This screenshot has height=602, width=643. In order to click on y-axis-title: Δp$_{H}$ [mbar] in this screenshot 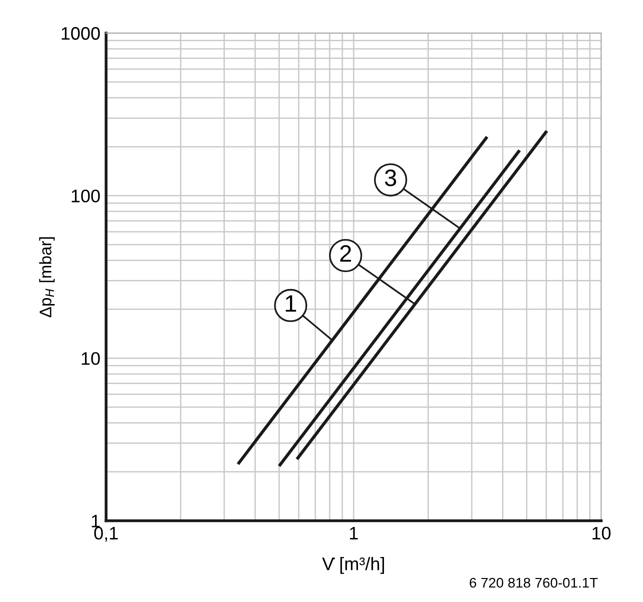, I will do `click(47, 277)`.